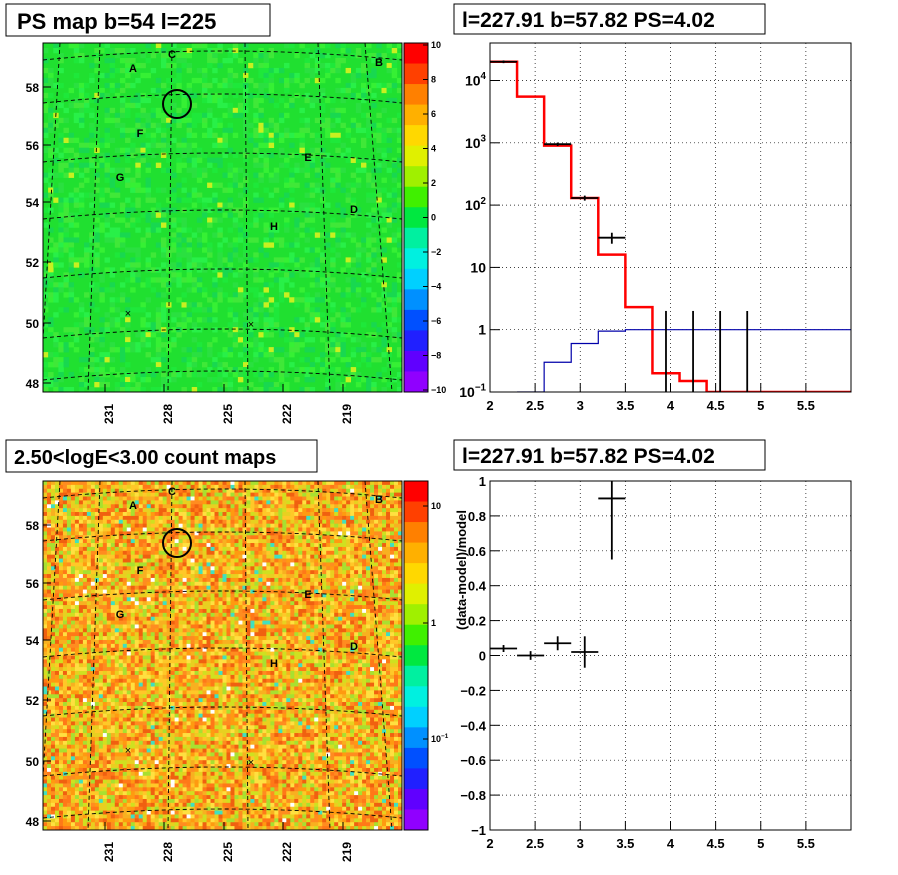 The image size is (898, 875). What do you see at coordinates (170, 217) in the screenshot?
I see `longitude-line` at bounding box center [170, 217].